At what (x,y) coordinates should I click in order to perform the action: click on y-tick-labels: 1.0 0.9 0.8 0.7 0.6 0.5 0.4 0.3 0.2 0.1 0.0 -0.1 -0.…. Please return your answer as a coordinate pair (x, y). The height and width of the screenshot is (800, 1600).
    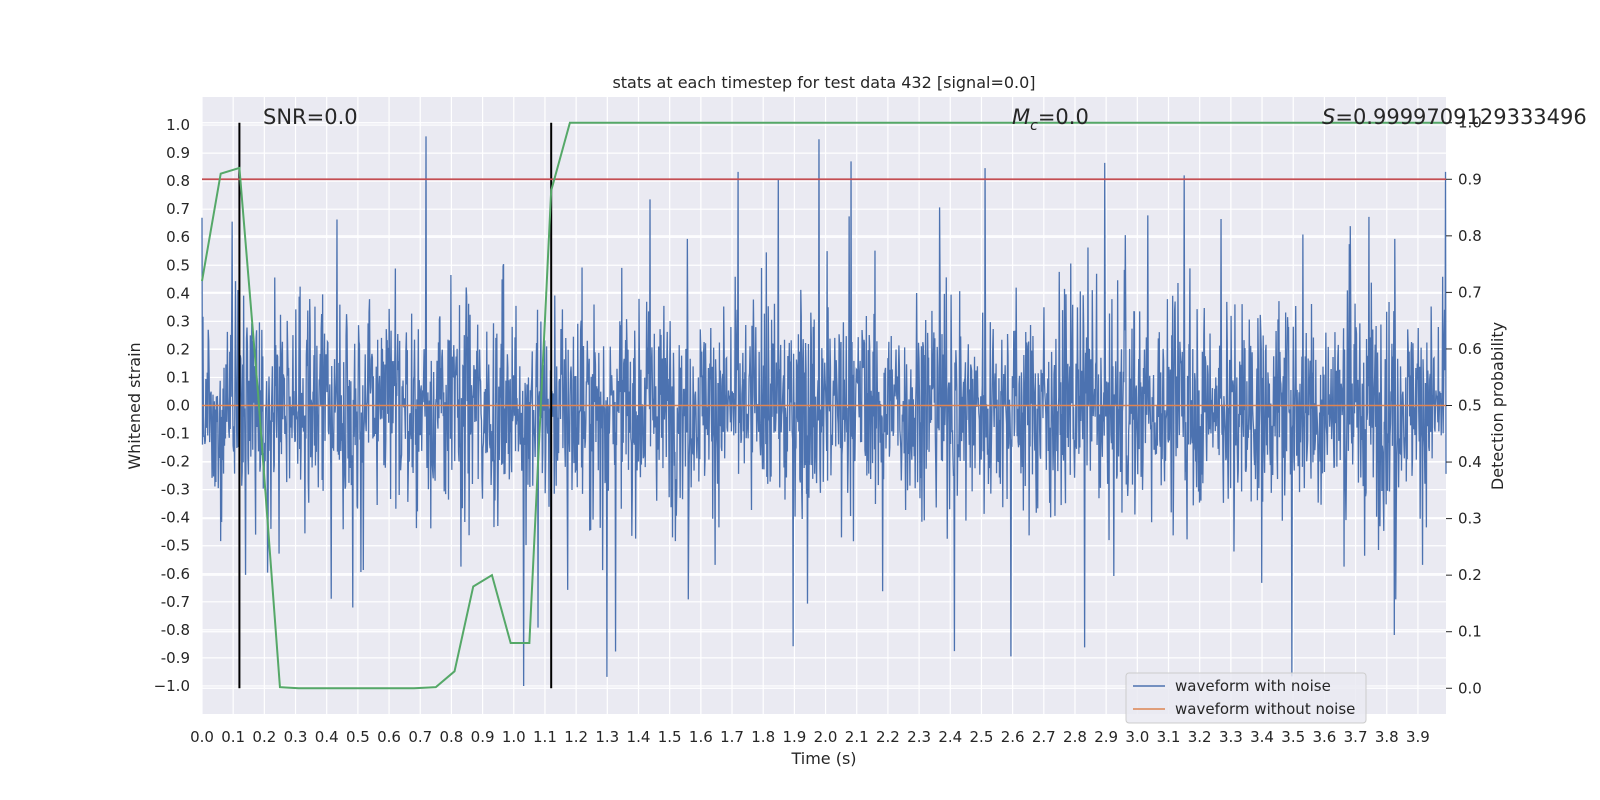
    Looking at the image, I should click on (172, 405).